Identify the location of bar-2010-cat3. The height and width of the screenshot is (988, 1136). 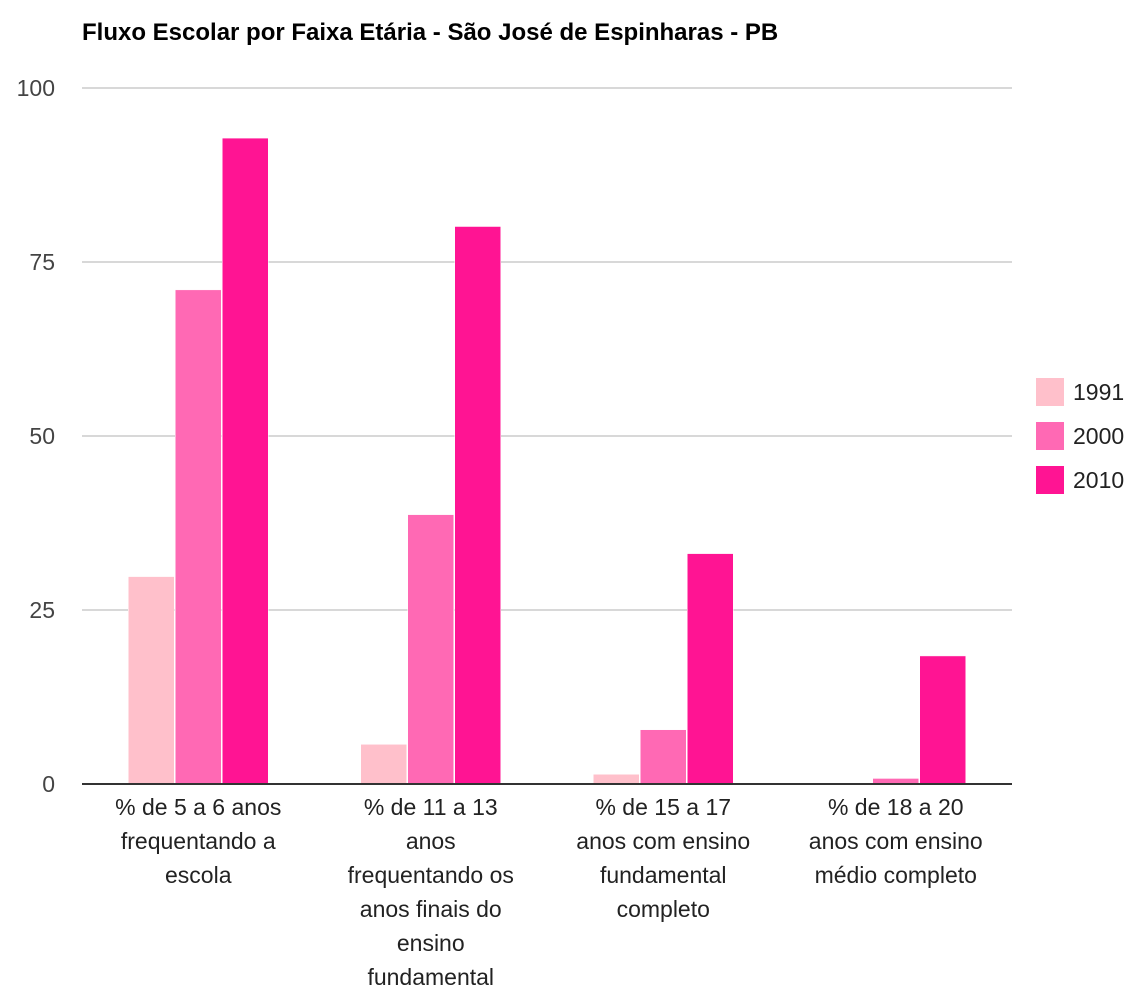
(710, 669).